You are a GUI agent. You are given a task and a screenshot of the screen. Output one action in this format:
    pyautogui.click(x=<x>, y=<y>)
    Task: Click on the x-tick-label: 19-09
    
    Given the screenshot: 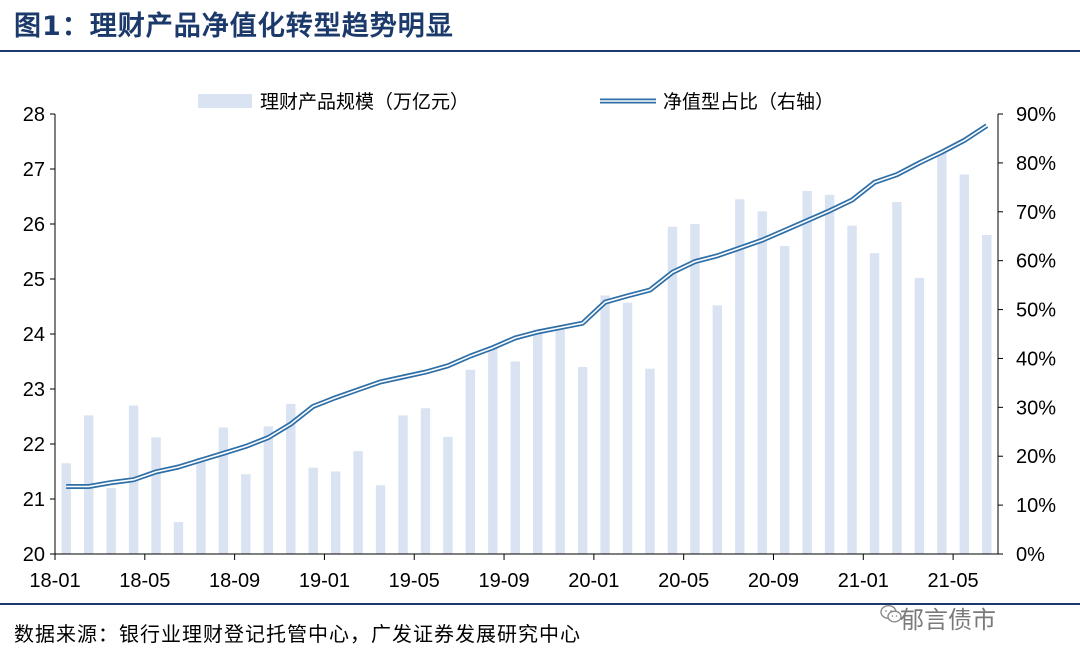 What is the action you would take?
    pyautogui.click(x=503, y=581)
    